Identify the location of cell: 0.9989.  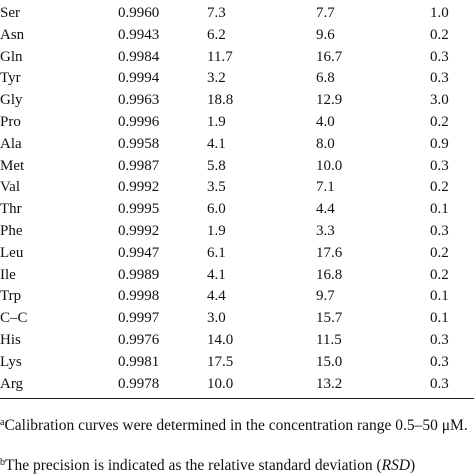
(139, 274).